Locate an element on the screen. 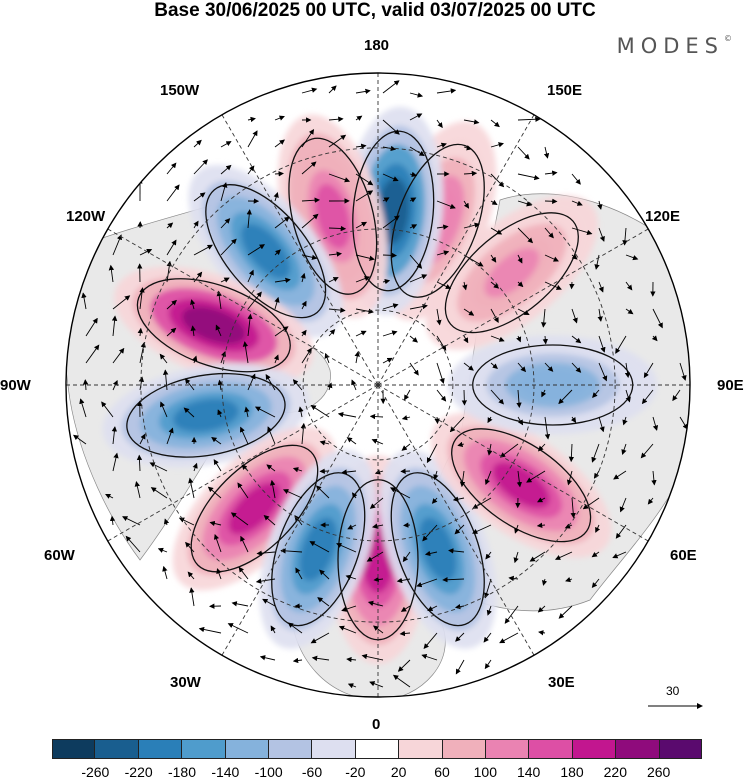 The width and height of the screenshot is (750, 783). colorbar-tick-label: 140 is located at coordinates (528, 772).